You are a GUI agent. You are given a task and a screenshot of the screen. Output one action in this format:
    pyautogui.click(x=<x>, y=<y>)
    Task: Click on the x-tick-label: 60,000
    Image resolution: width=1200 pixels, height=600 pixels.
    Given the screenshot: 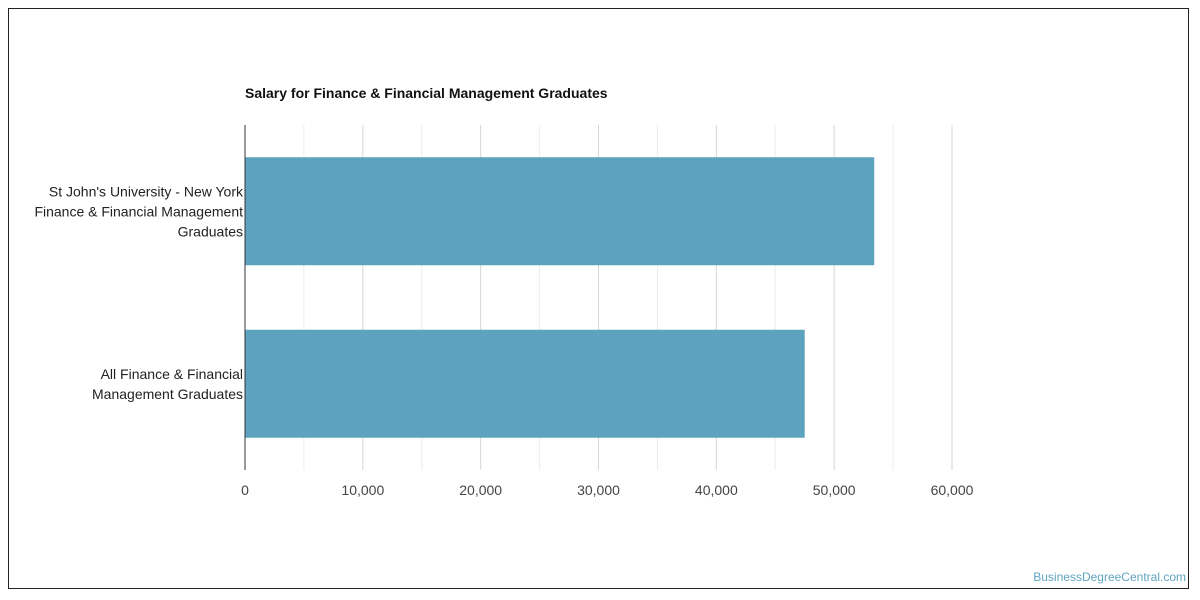 What is the action you would take?
    pyautogui.click(x=952, y=490)
    